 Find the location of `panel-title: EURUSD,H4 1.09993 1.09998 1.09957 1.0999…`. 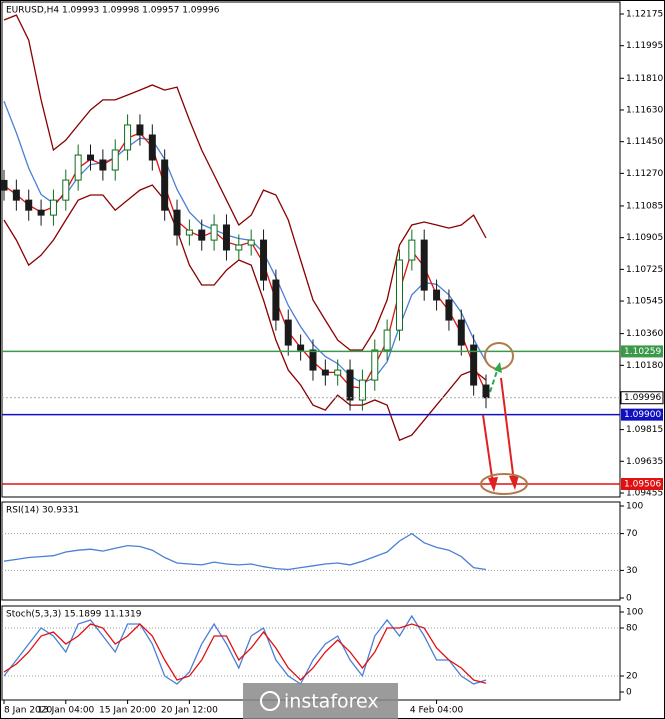

panel-title: EURUSD,H4 1.09993 1.09998 1.09957 1.0999… is located at coordinates (113, 11).